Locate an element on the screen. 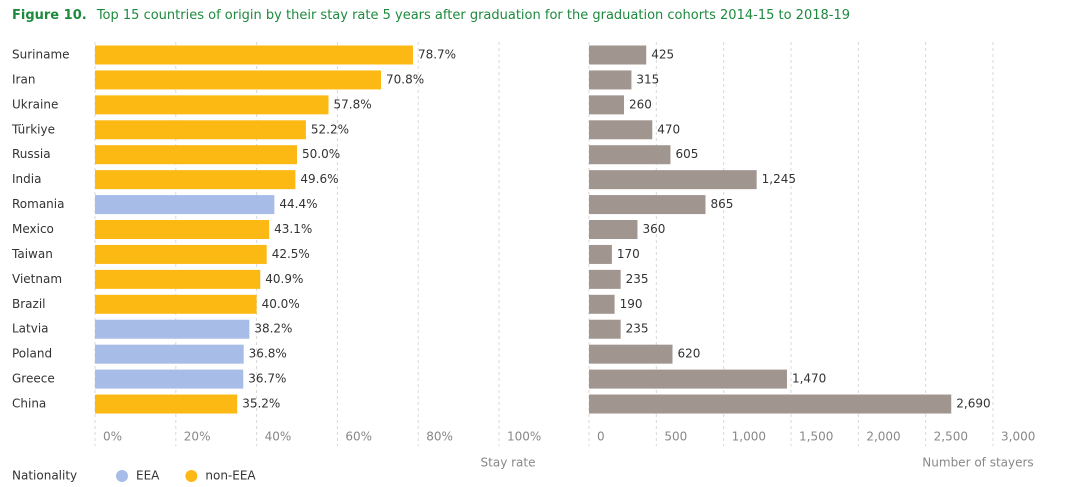 The image size is (1080, 487). category-label: Iran is located at coordinates (23, 79).